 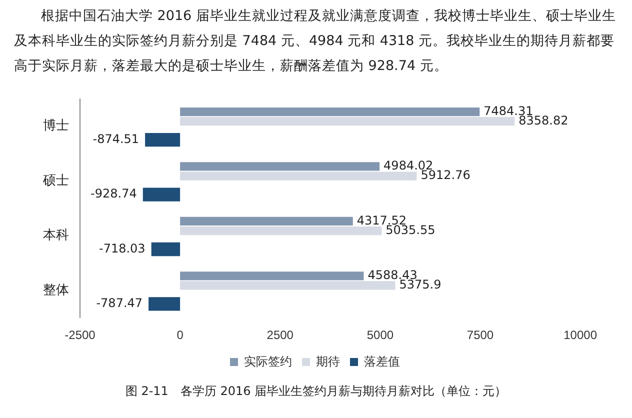 What do you see at coordinates (280, 335) in the screenshot?
I see `x-tick-label: 2500` at bounding box center [280, 335].